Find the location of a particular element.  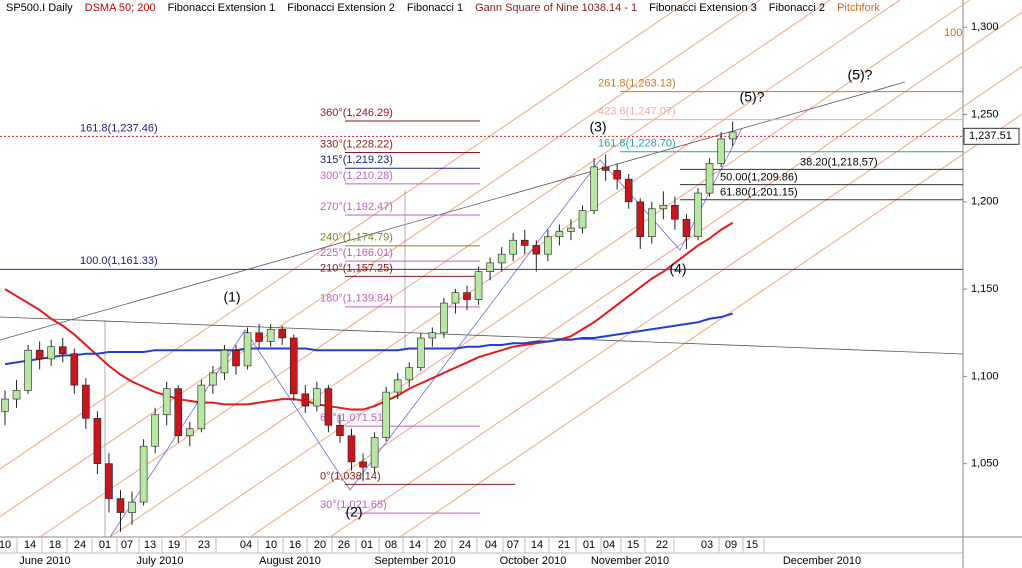

x-tick-label: 18 is located at coordinates (55, 545).